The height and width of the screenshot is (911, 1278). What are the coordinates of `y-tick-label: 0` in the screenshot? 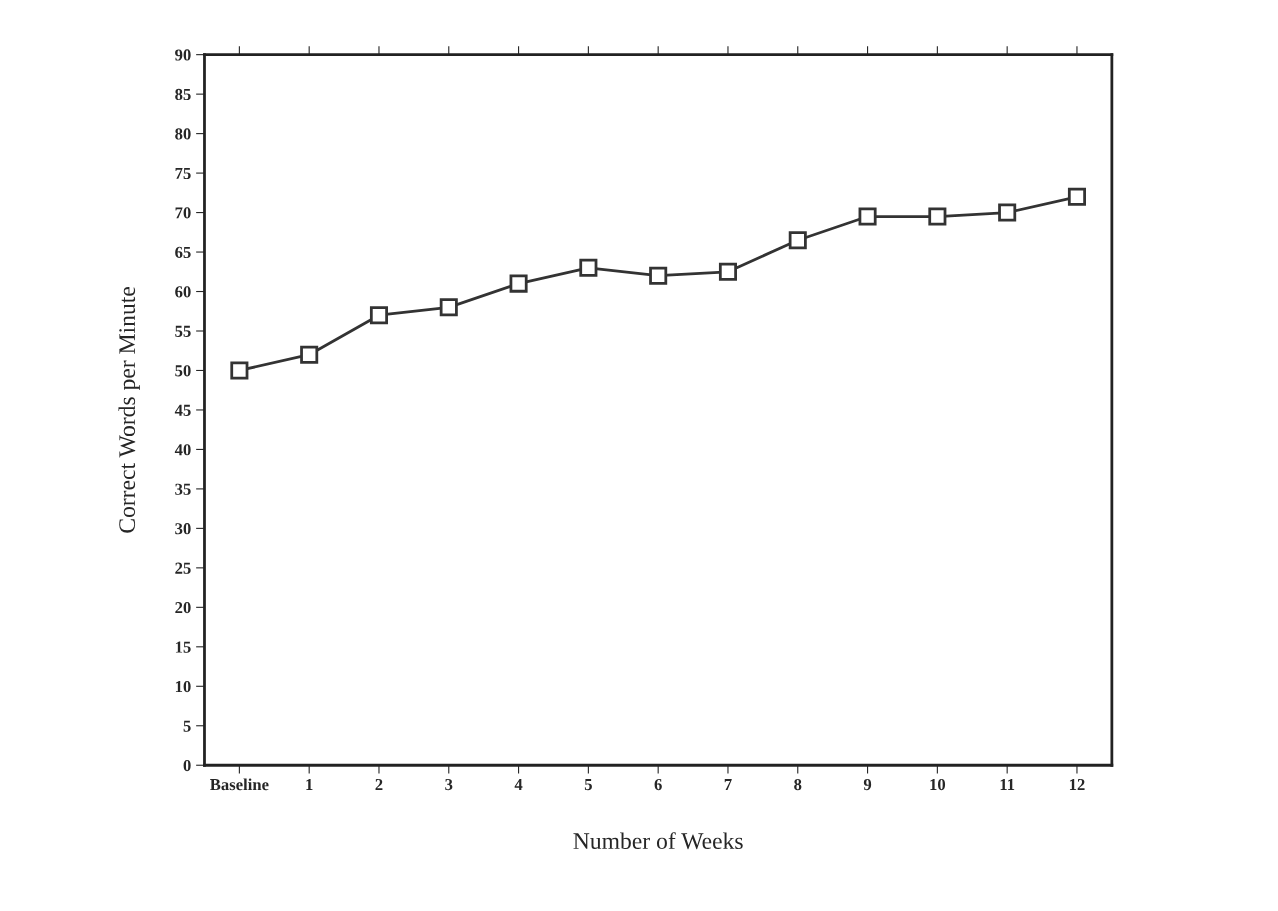 It's located at (187, 765).